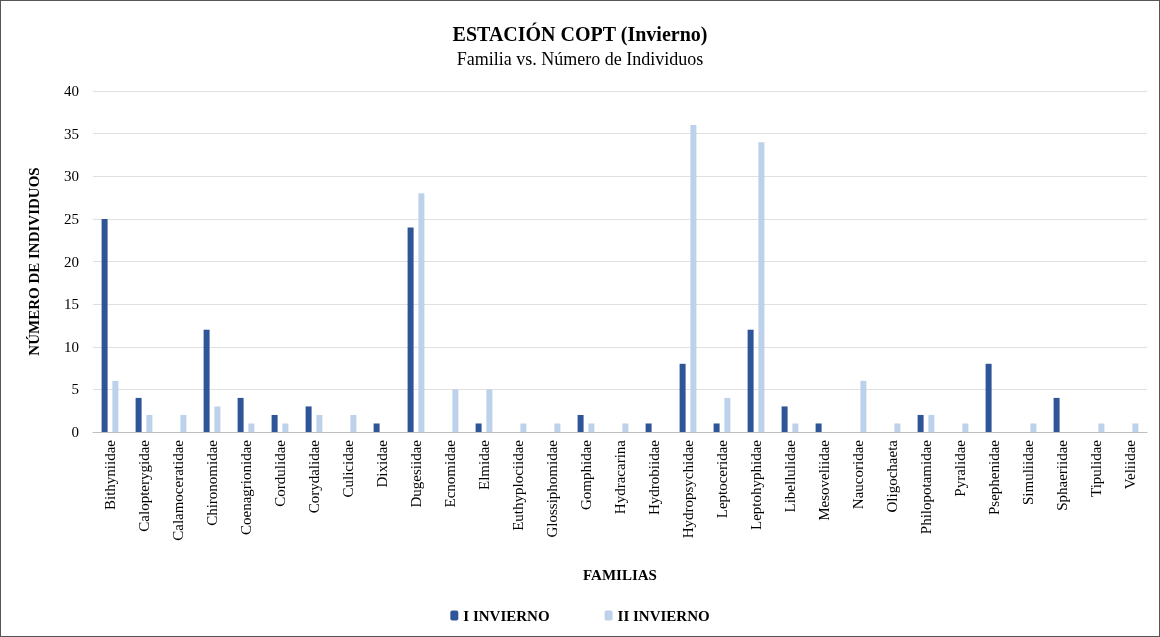  What do you see at coordinates (178, 490) in the screenshot?
I see `x-tick-label: Calamoceratidae` at bounding box center [178, 490].